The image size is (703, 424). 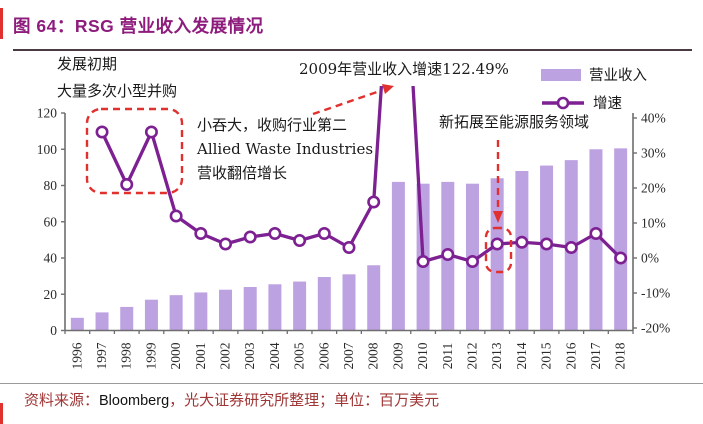 What do you see at coordinates (1, 23) in the screenshot?
I see `left-accent-bar-top` at bounding box center [1, 23].